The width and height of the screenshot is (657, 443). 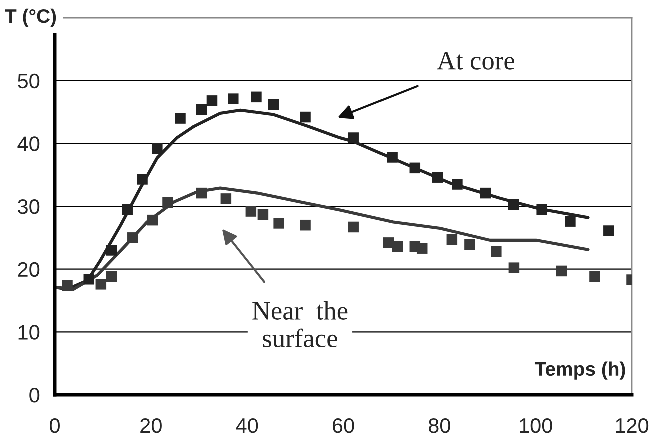 What do you see at coordinates (439, 426) in the screenshot?
I see `x-tick-label: 80` at bounding box center [439, 426].